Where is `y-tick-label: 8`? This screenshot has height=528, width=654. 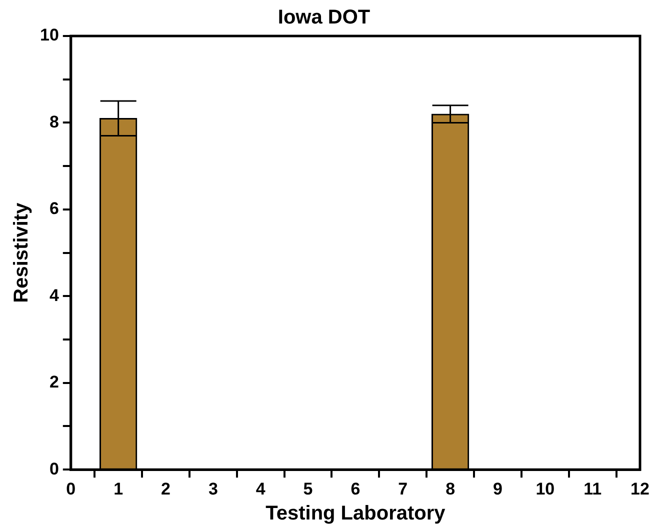 y-tick-label: 8 is located at coordinates (54, 122).